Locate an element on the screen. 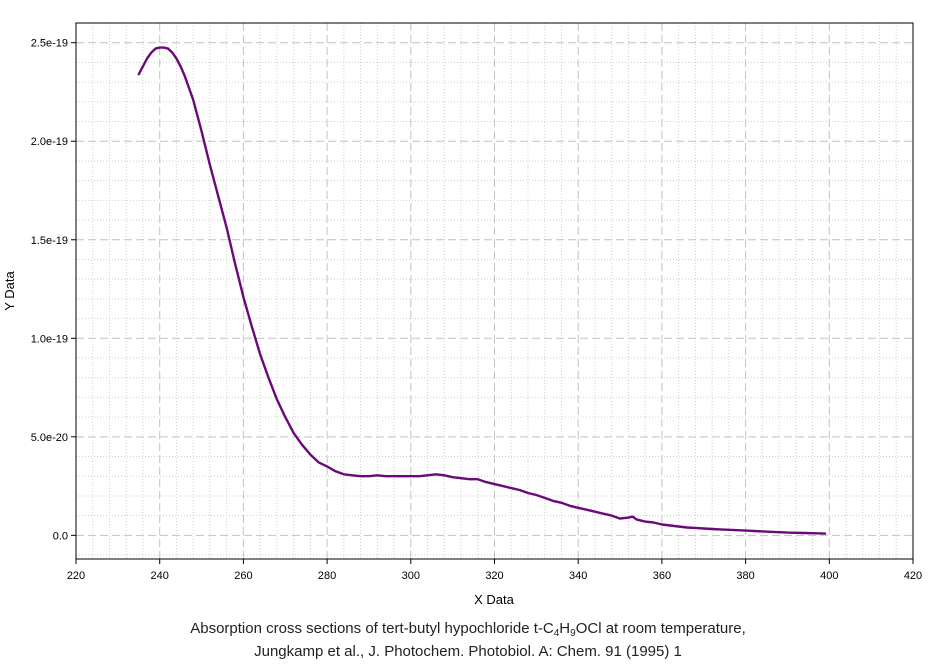  y-axis: 0.0 5.0e-20 1.0e-19 1.5e-19 2.0e-19 2.5e-19 is located at coordinates (53, 290).